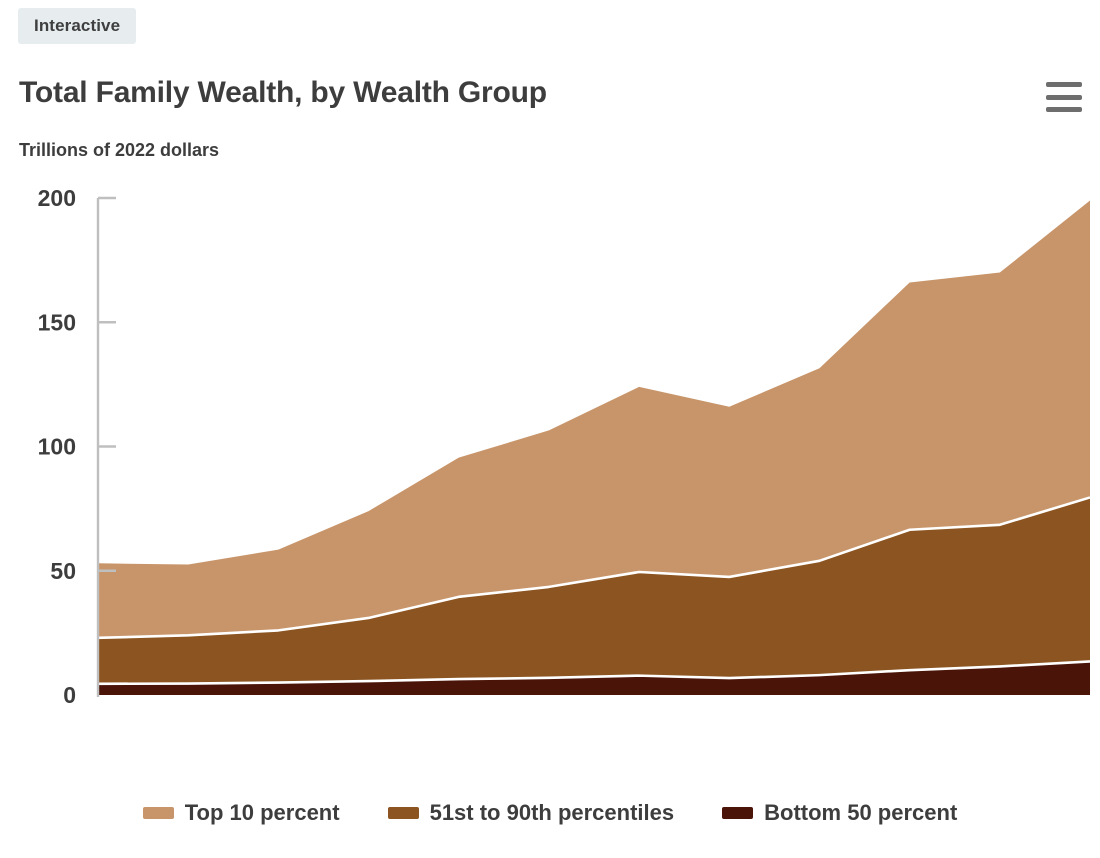 The image size is (1100, 858). What do you see at coordinates (57, 322) in the screenshot?
I see `y-tick-label-150: 150` at bounding box center [57, 322].